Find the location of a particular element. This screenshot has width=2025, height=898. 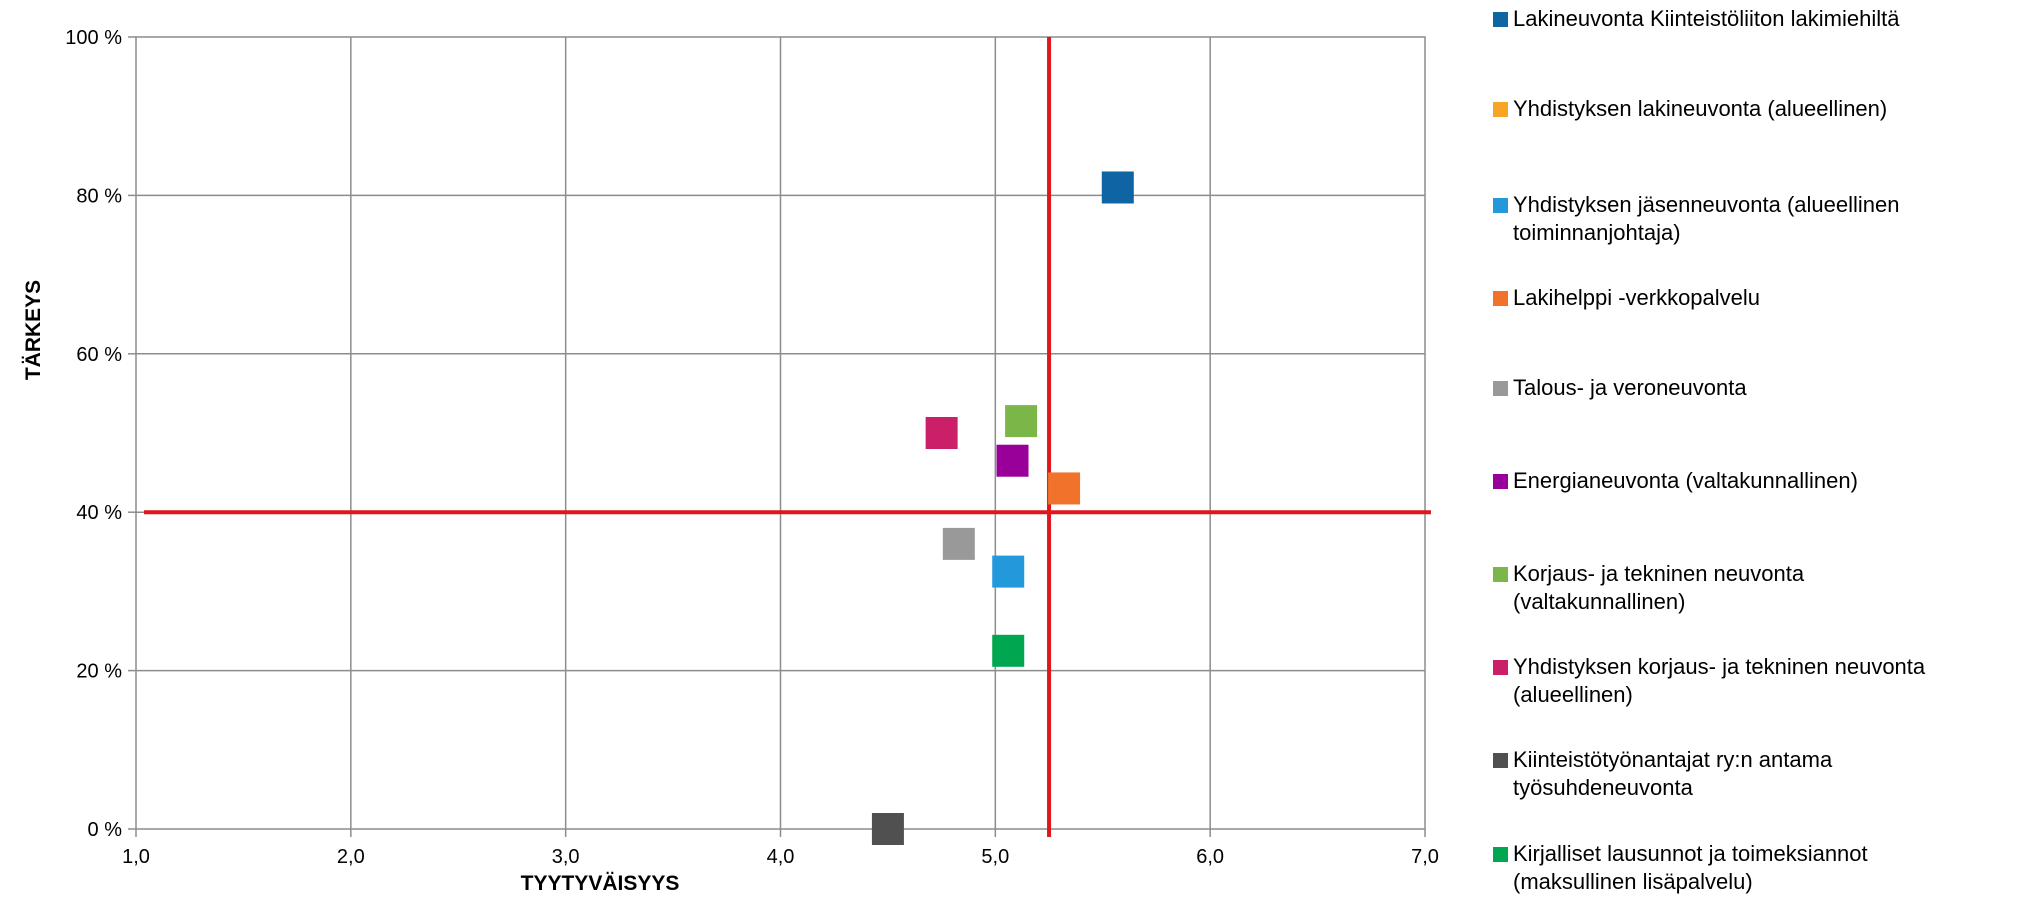

x-tick-label: 2,0 is located at coordinates (351, 857).